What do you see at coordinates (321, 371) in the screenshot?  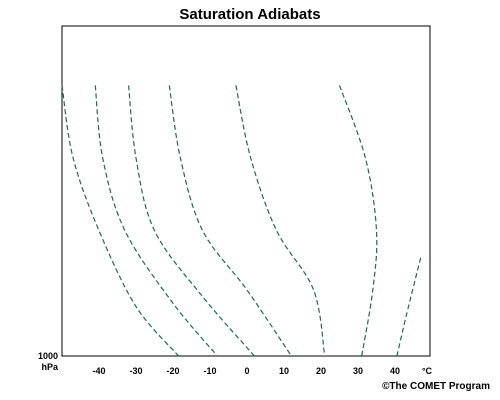 I see `x-tick-label: 20` at bounding box center [321, 371].